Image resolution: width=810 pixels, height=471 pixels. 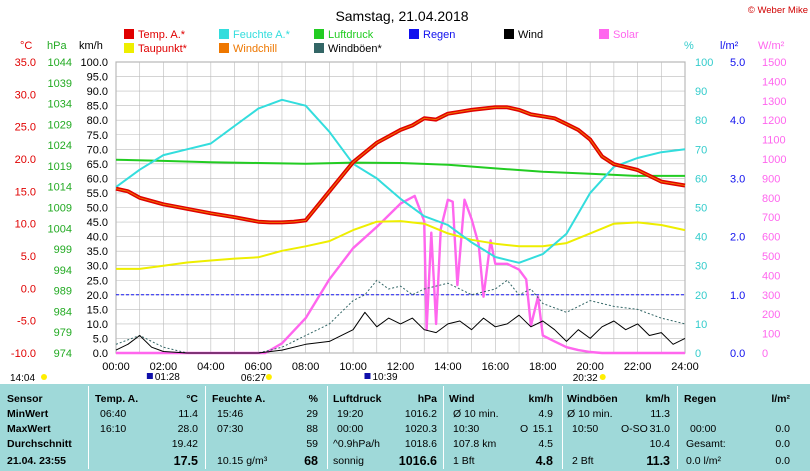 I want to click on header-gust-unit: km/h, so click(x=657, y=399).